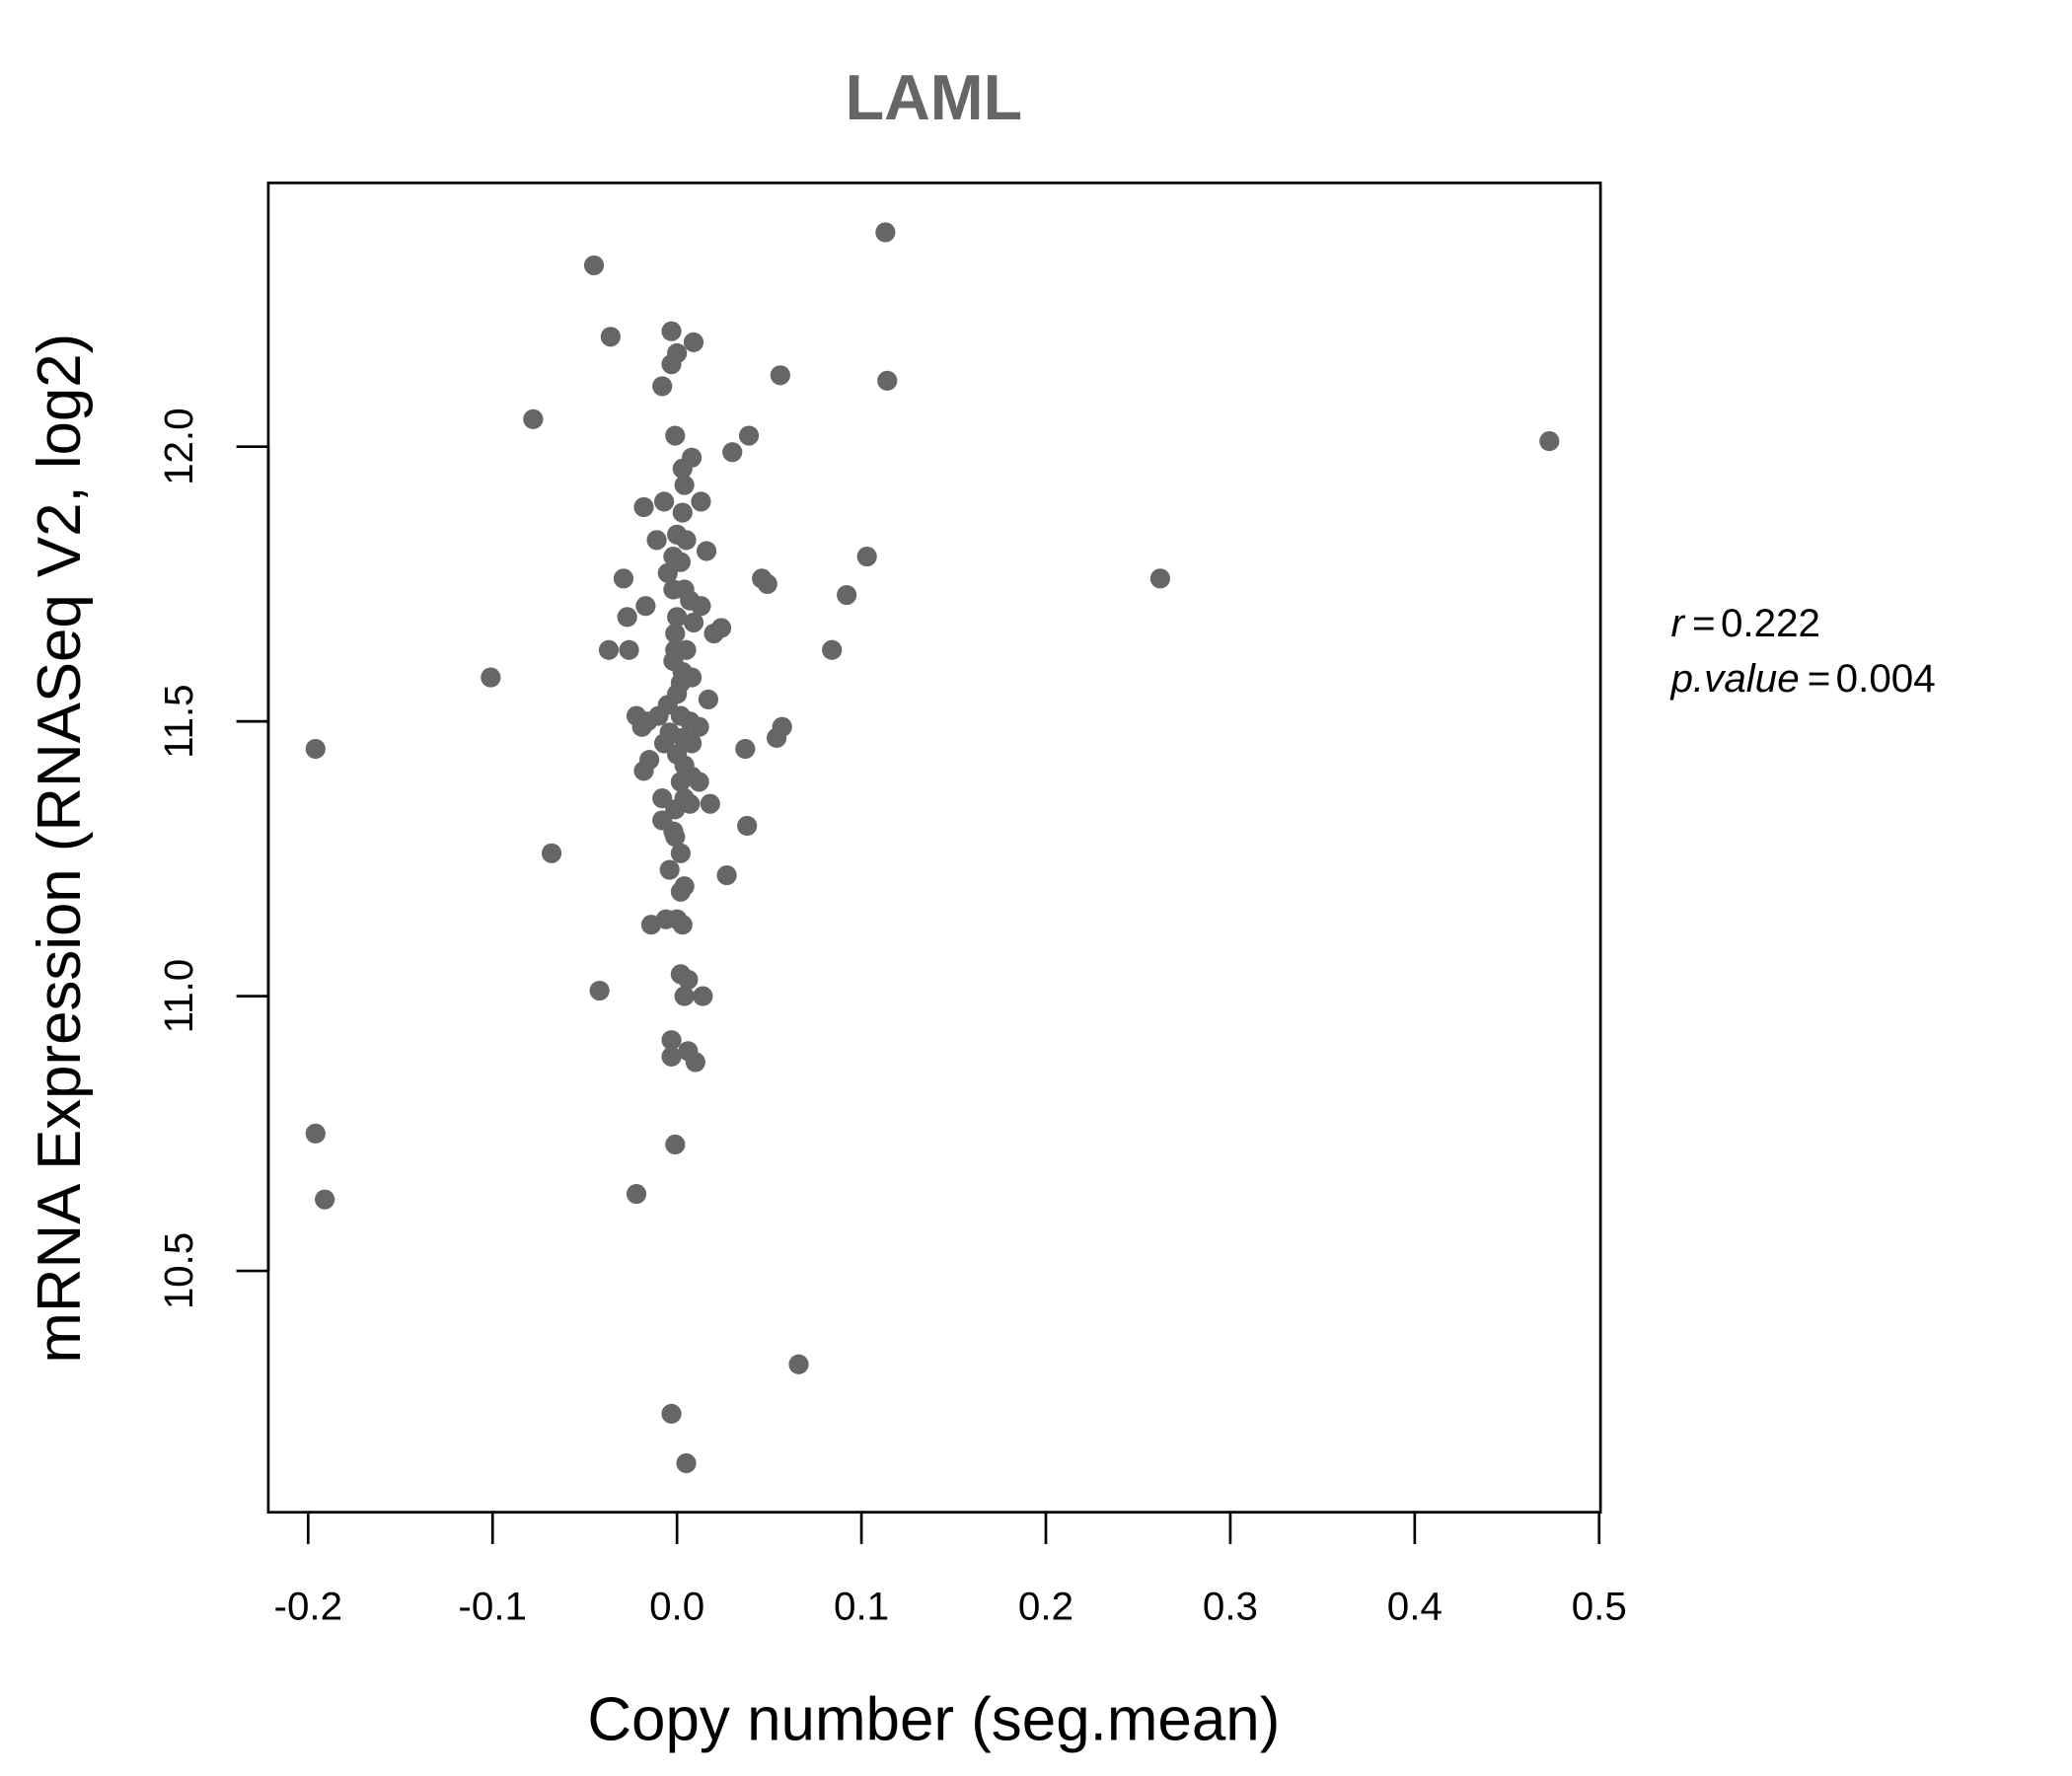 Image resolution: width=2072 pixels, height=1776 pixels. I want to click on y-tick-label: 12.0, so click(179, 446).